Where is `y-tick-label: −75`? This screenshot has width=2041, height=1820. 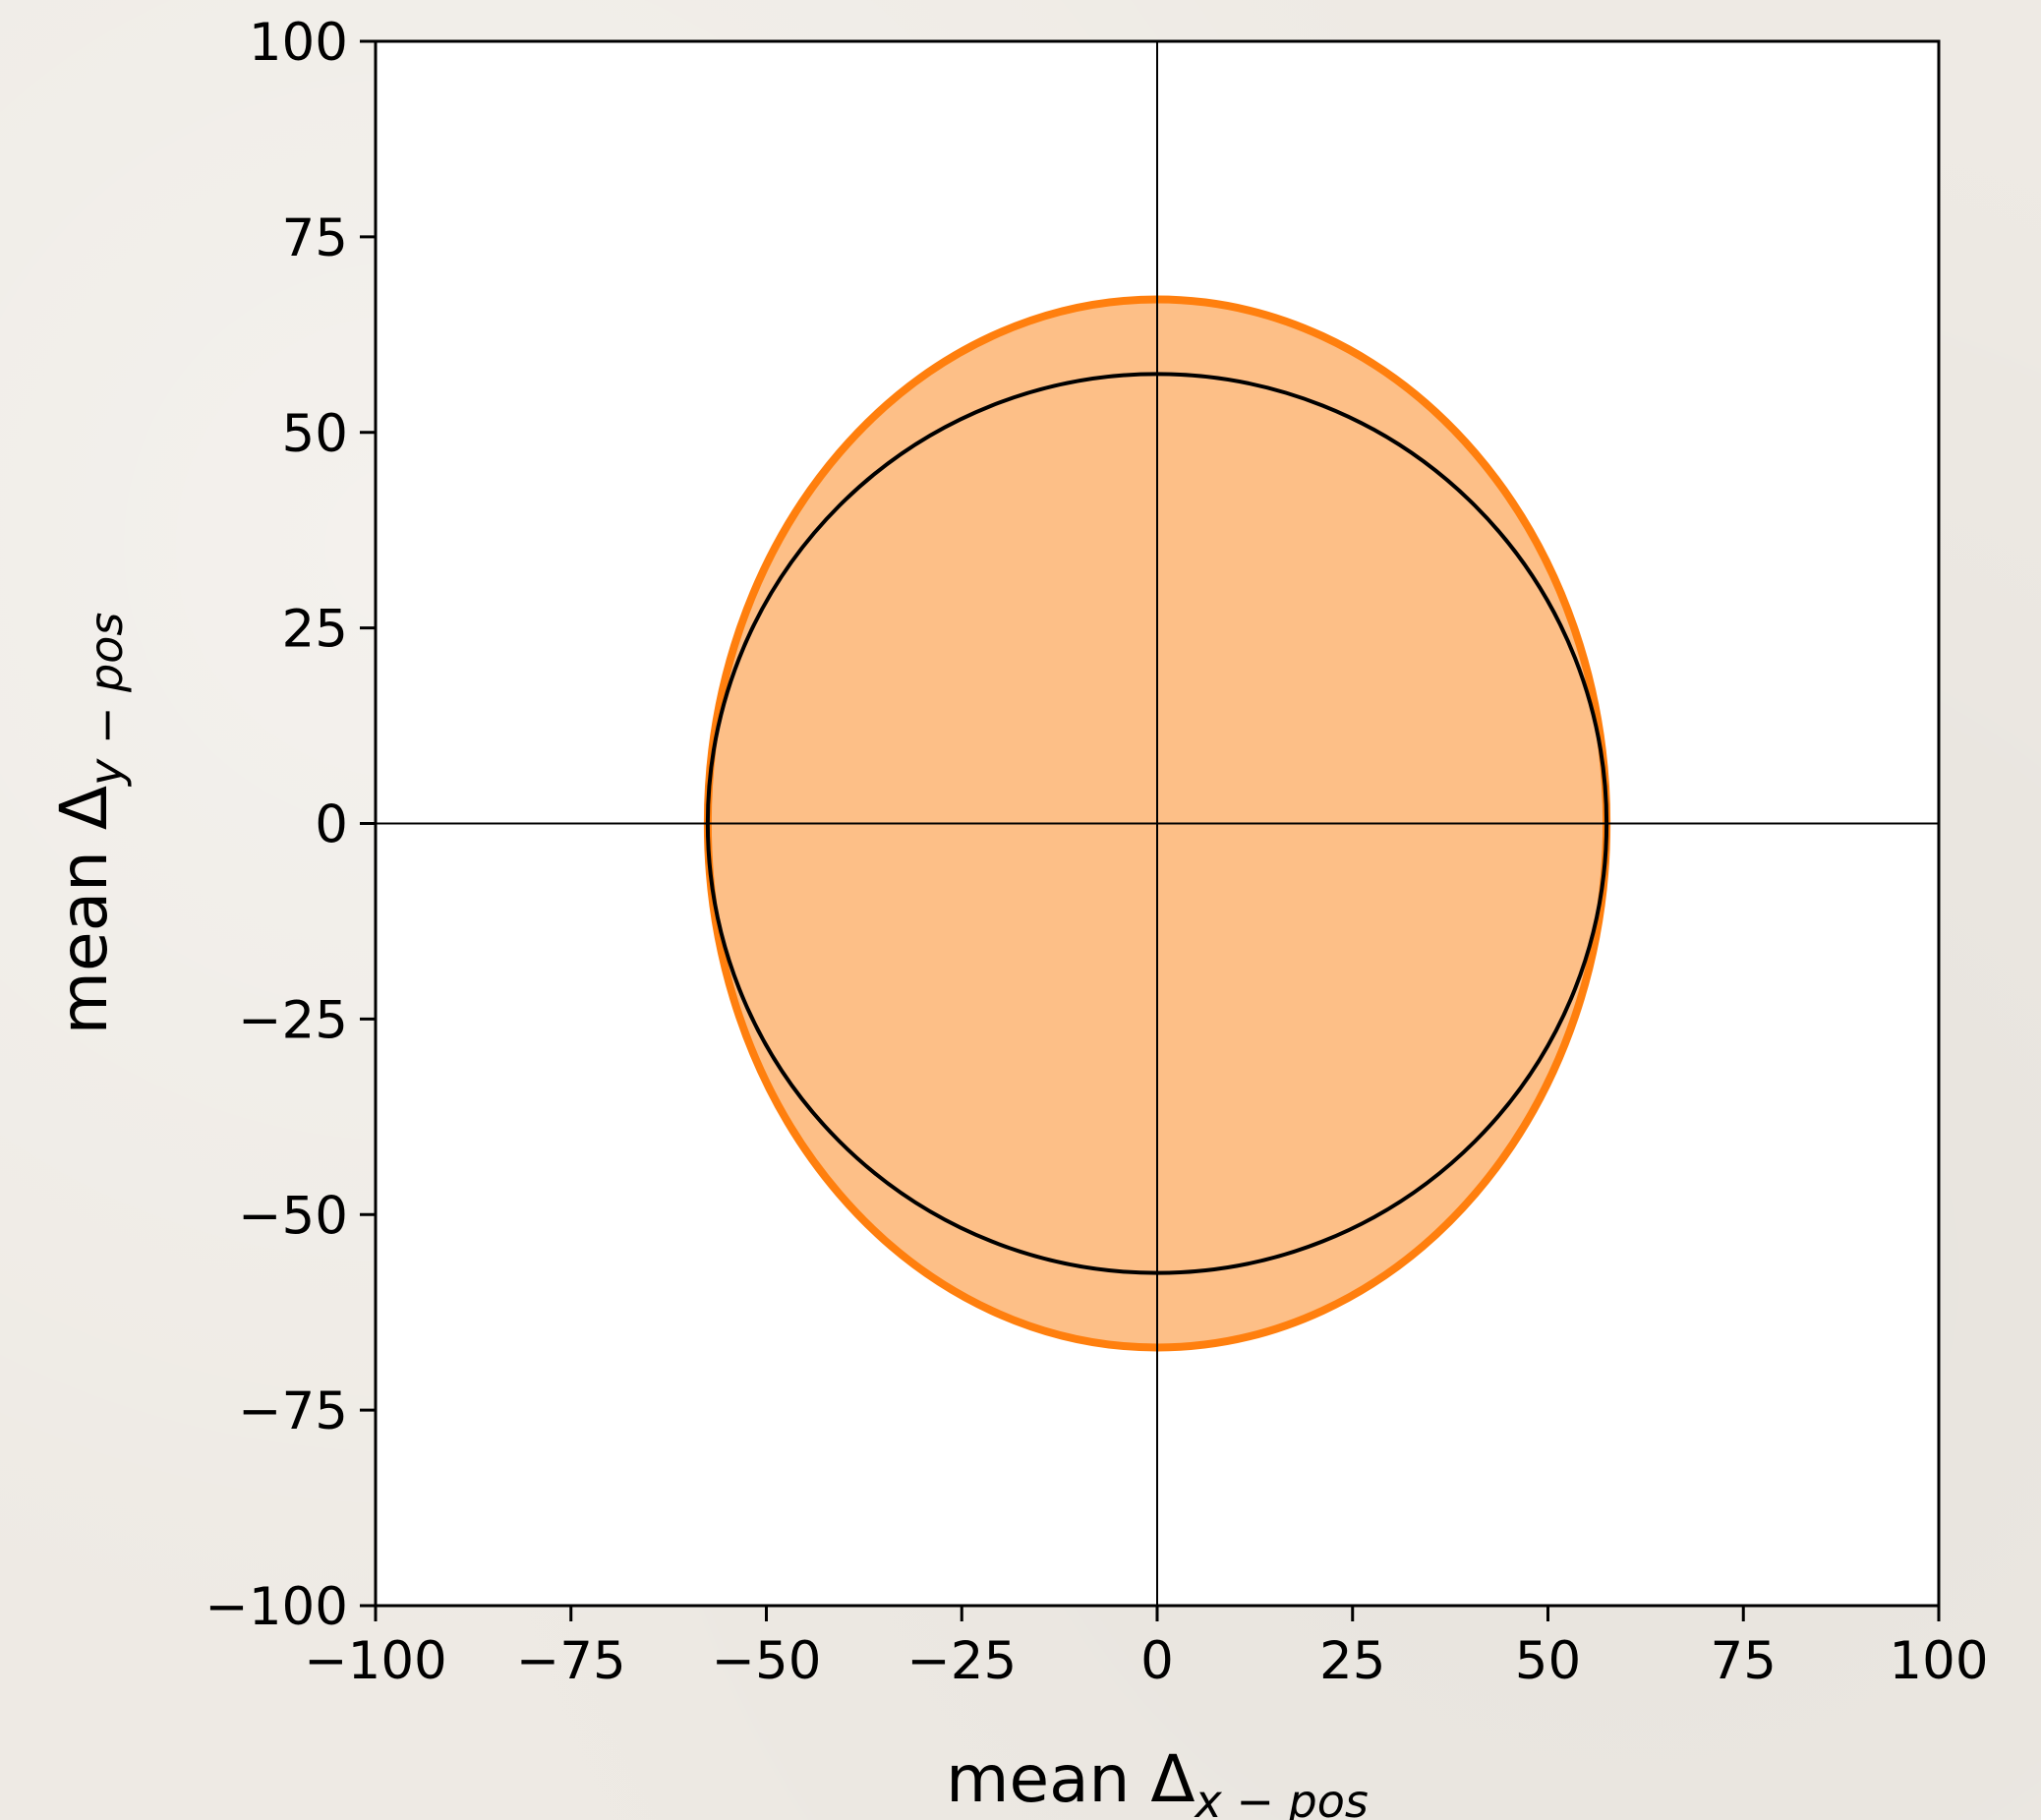 y-tick-label: −75 is located at coordinates (293, 1411).